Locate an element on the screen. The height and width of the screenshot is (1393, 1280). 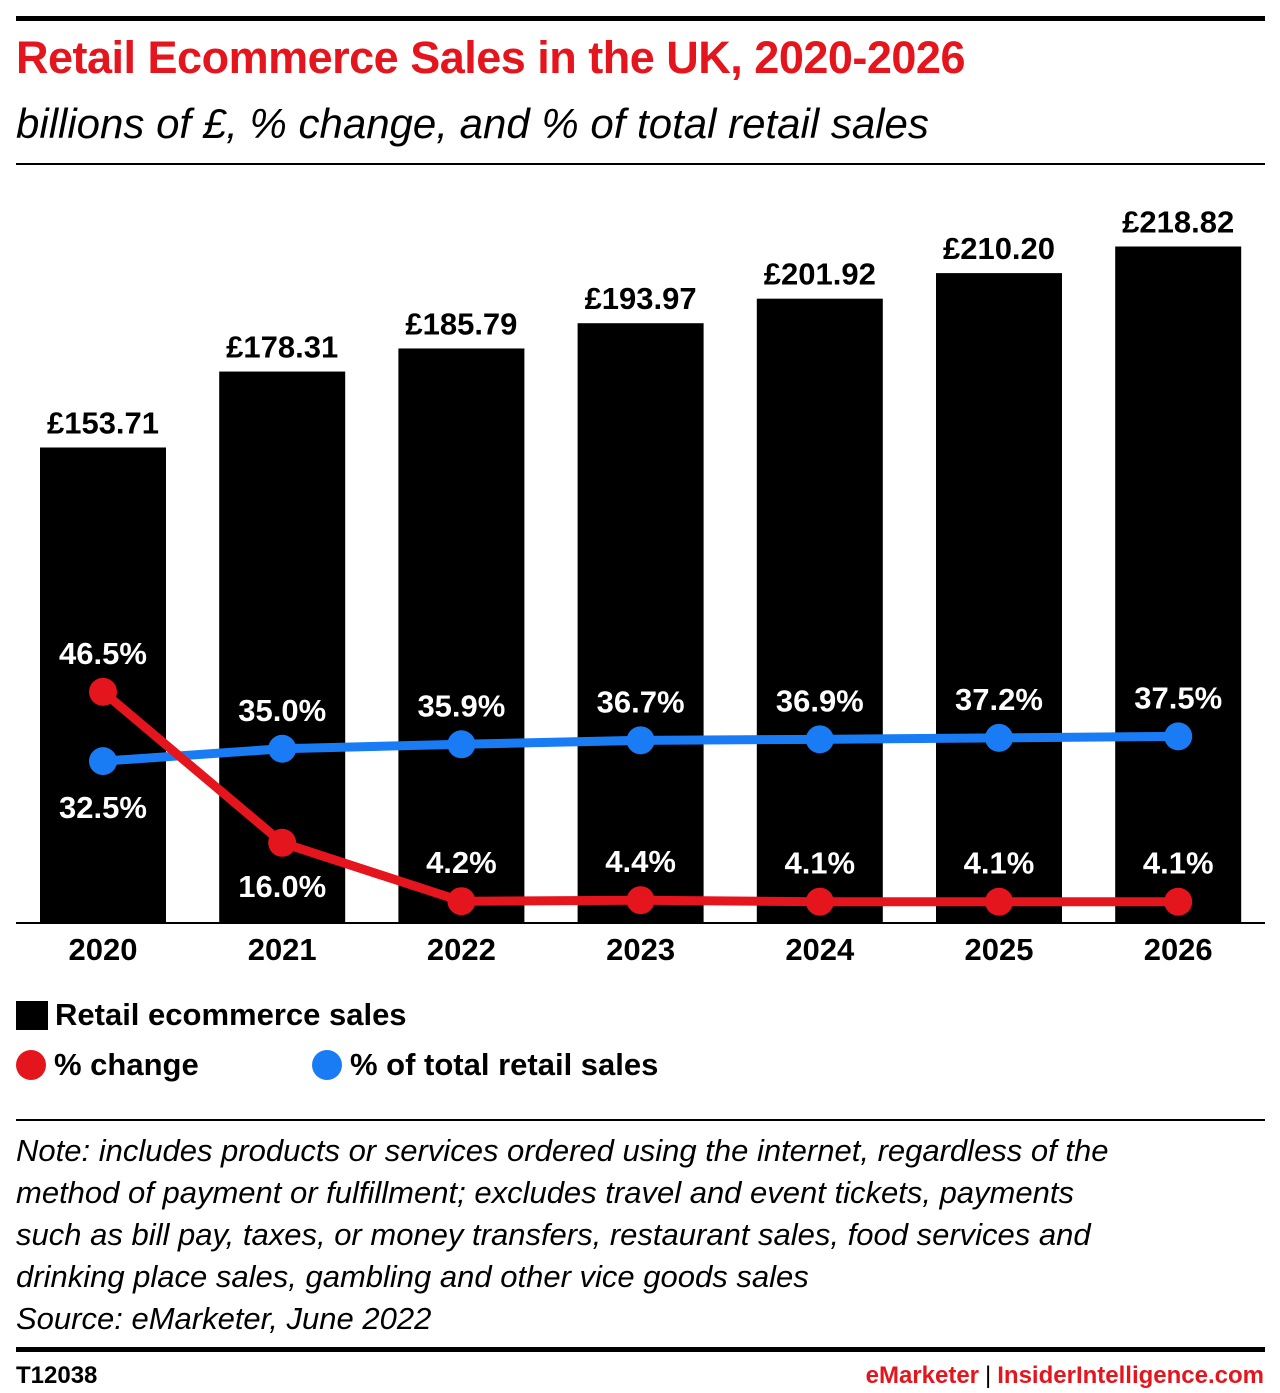
legend-swatch-pct-total is located at coordinates (327, 1065).